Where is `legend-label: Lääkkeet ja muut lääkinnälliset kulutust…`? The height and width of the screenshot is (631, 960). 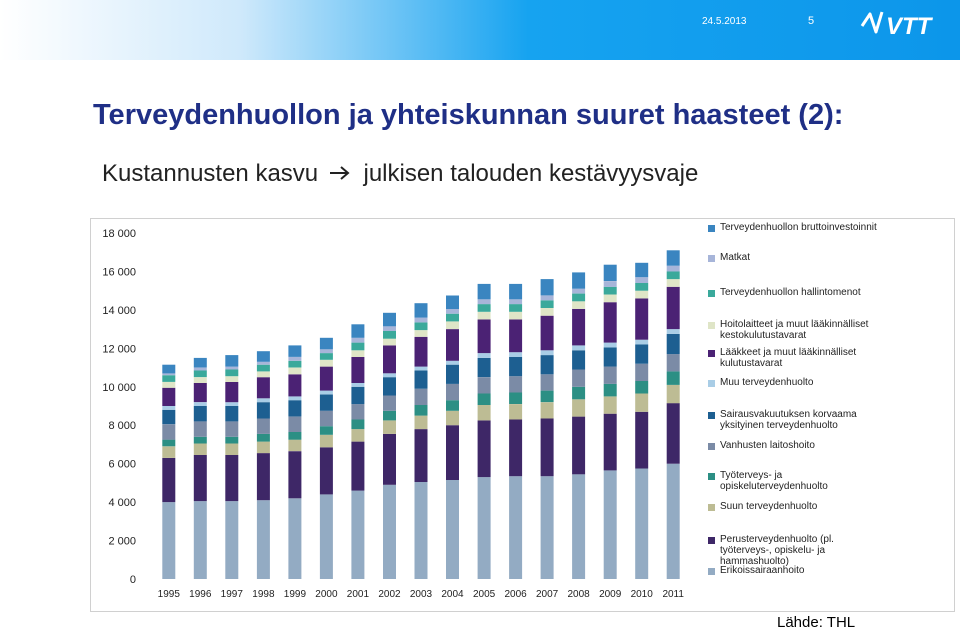 legend-label: Lääkkeet ja muut lääkinnälliset kulutust… is located at coordinates (788, 358).